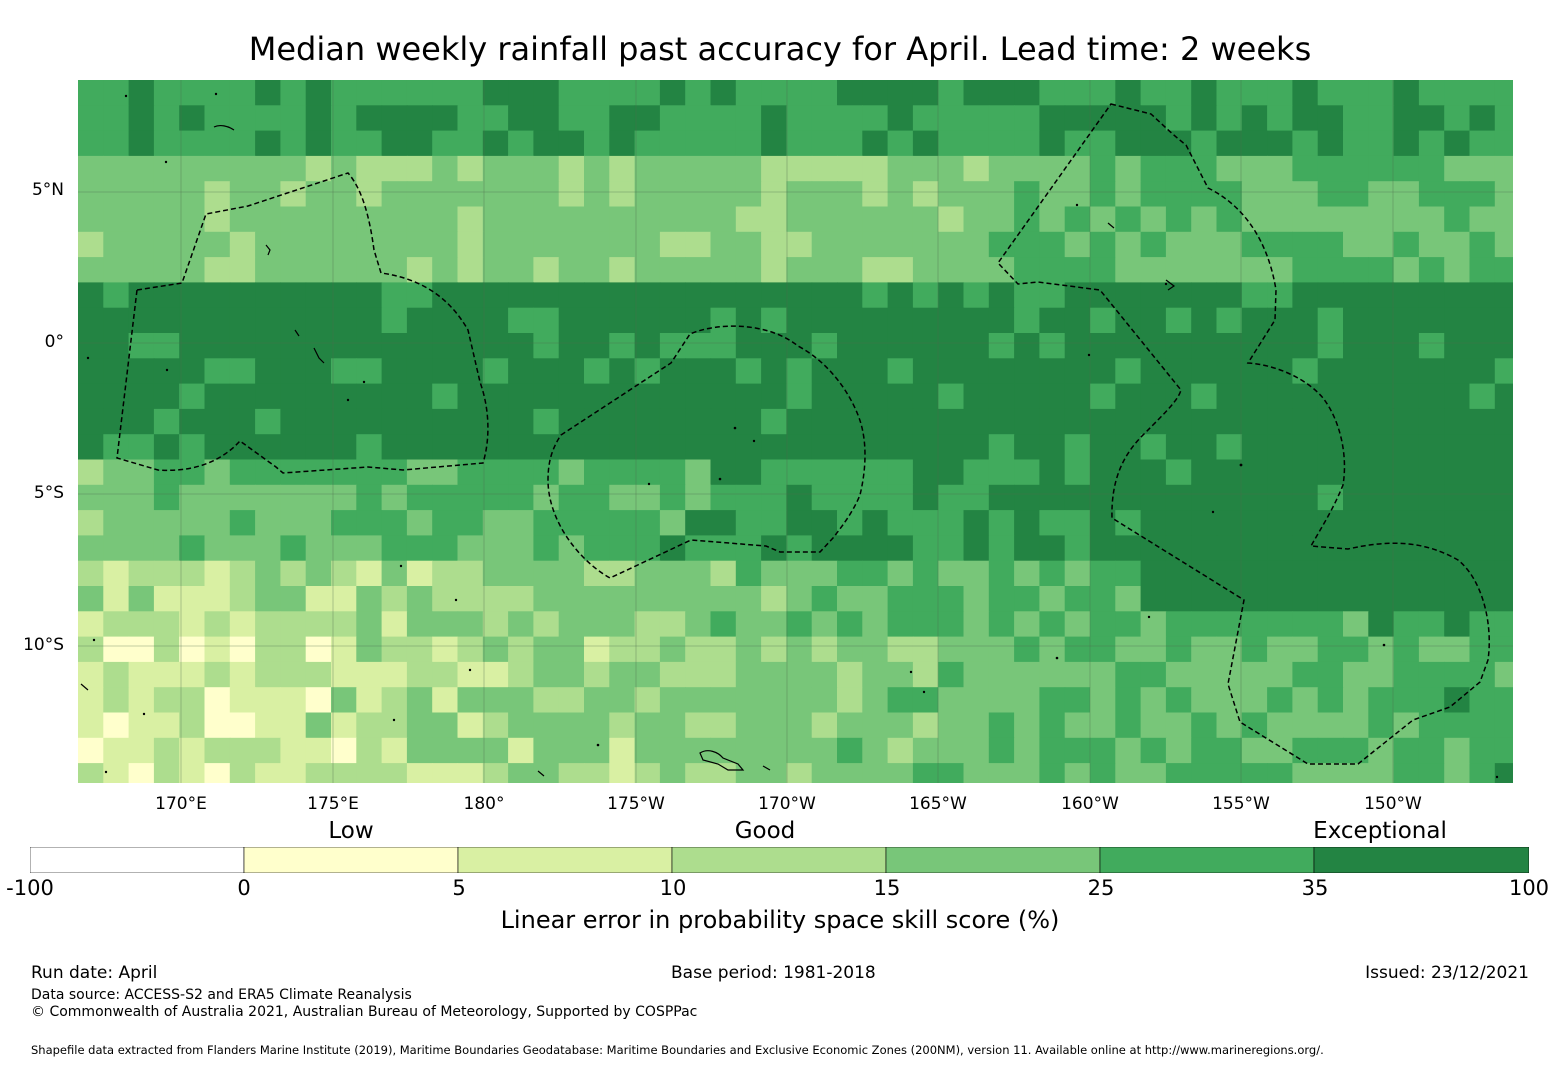 Image resolution: width=1560 pixels, height=1065 pixels. Describe the element at coordinates (765, 831) in the screenshot. I see `category-label-good: Good` at that location.